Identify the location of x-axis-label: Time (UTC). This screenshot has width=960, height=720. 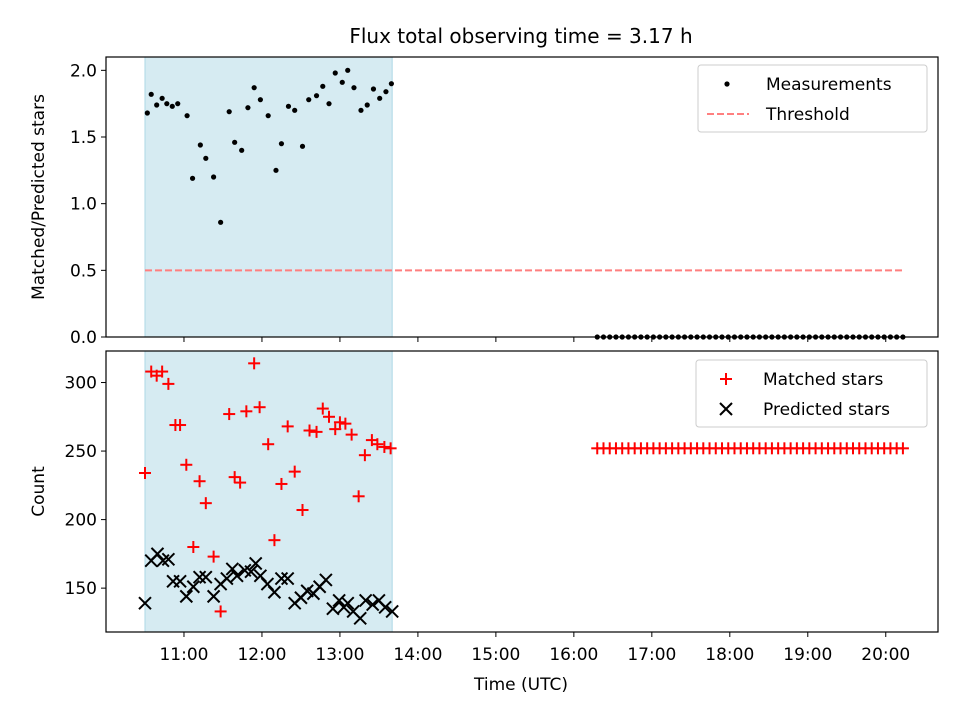
(520, 685).